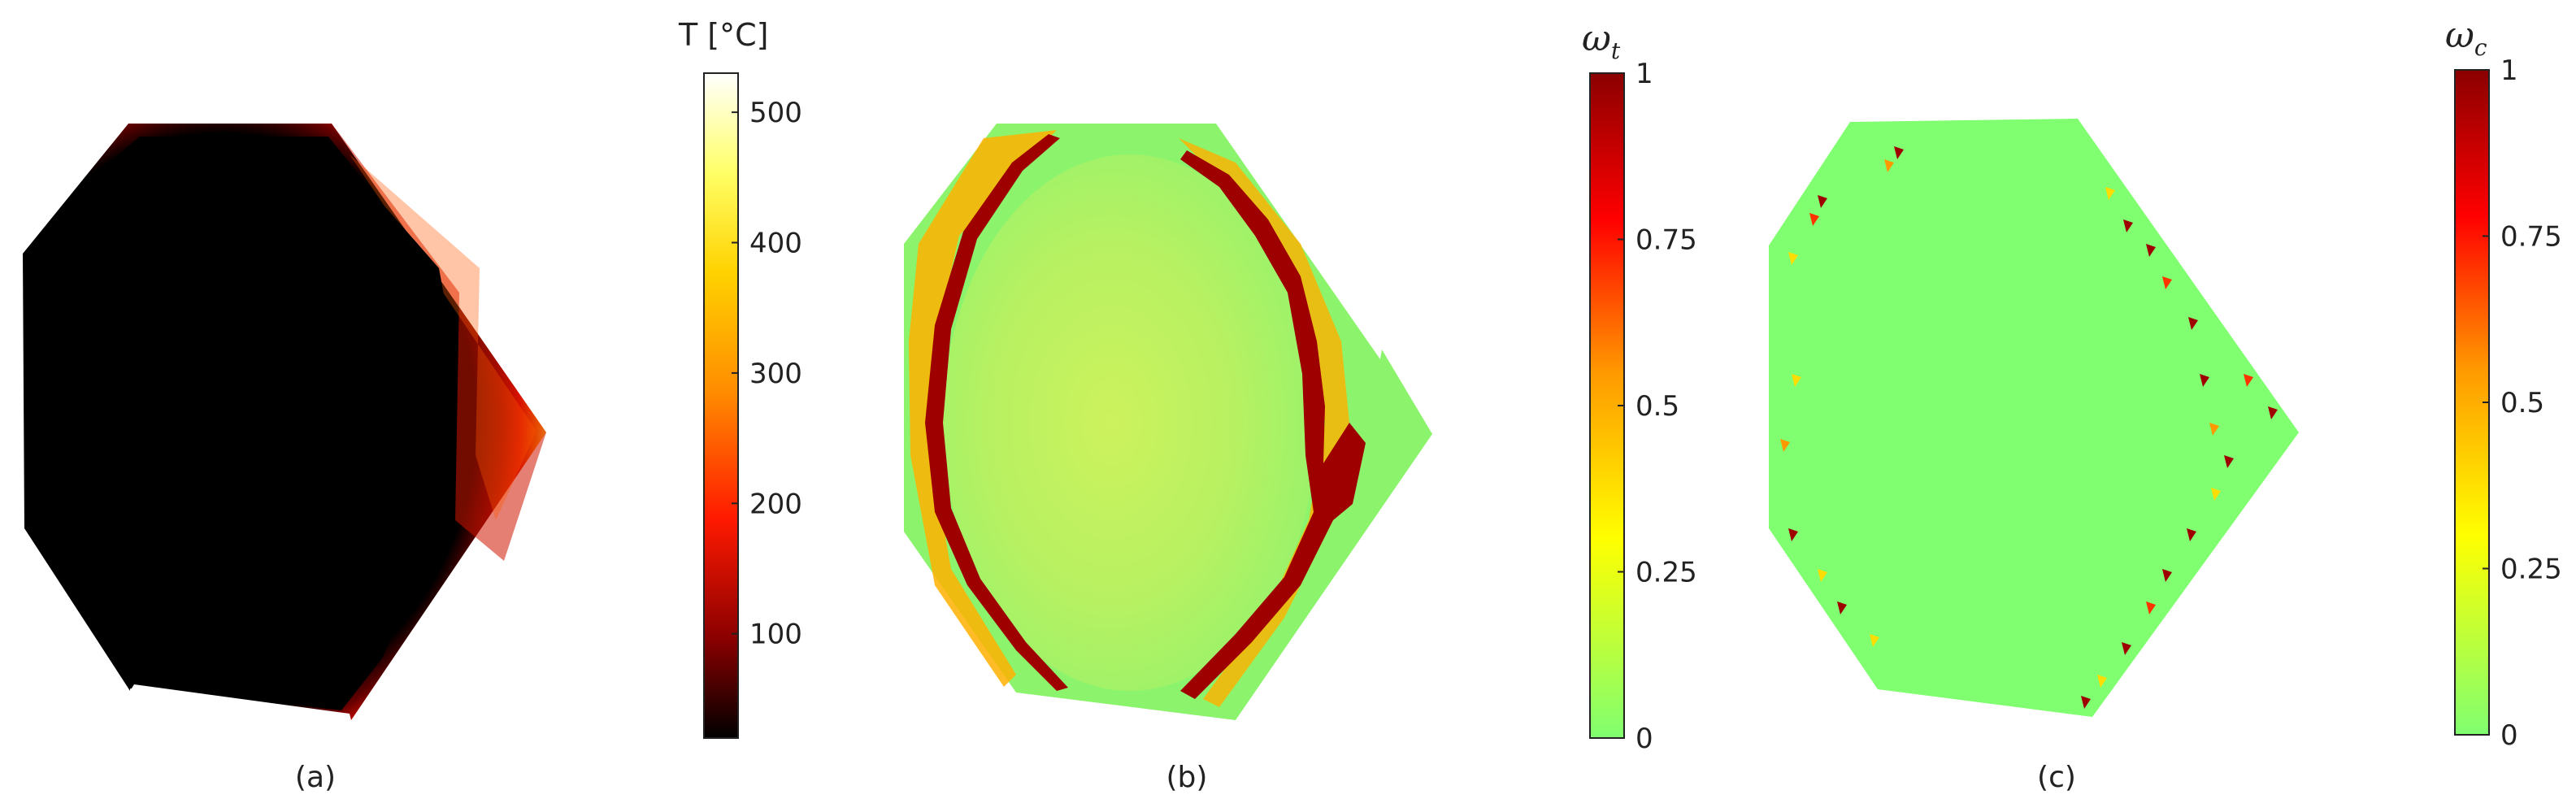  What do you see at coordinates (2029, 427) in the screenshot?
I see `damage-speckles` at bounding box center [2029, 427].